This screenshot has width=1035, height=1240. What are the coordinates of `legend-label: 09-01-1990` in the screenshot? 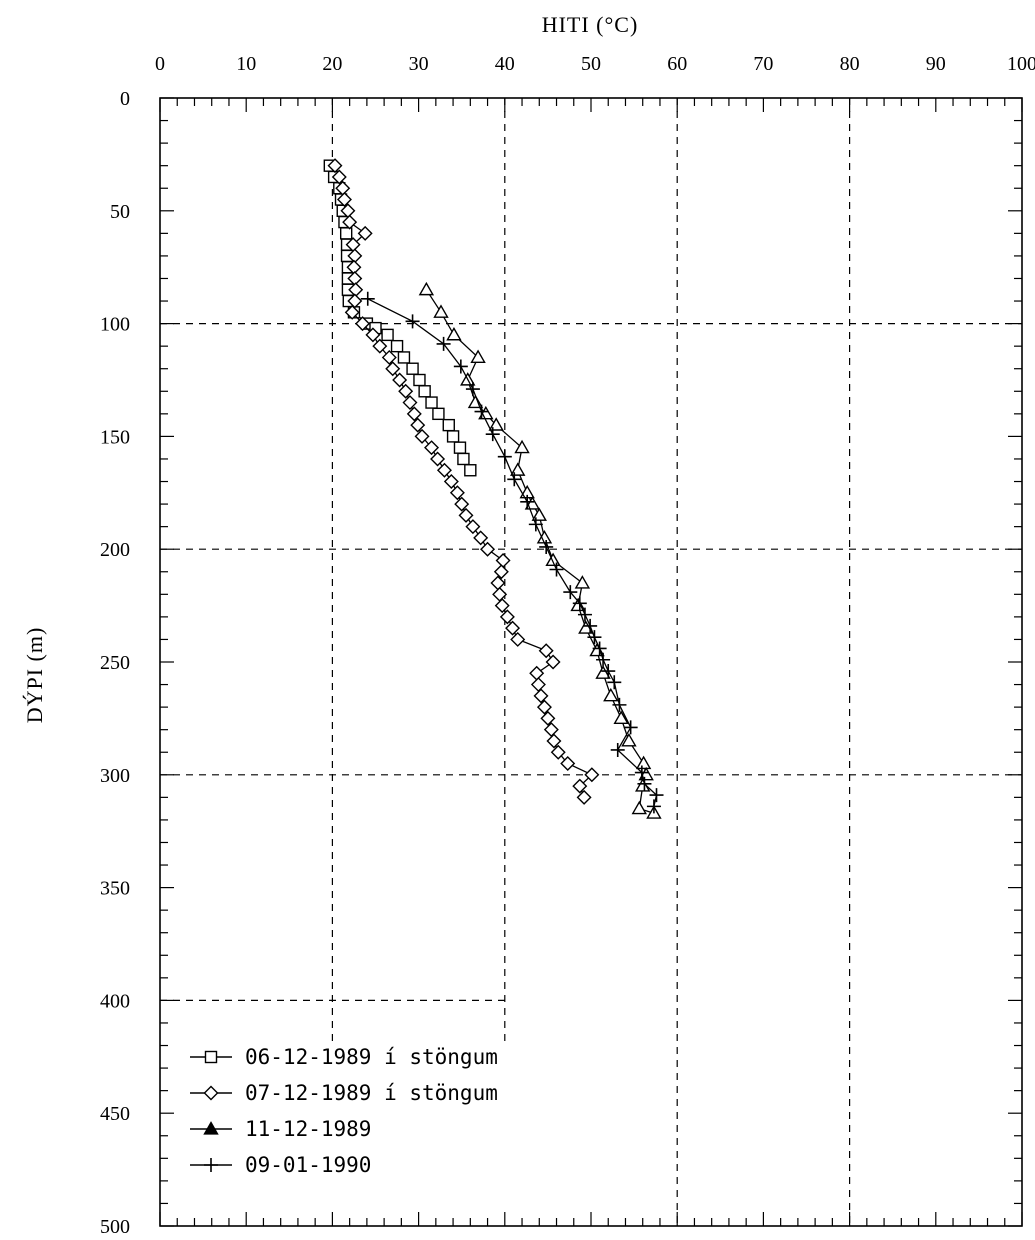 It's located at (308, 1165).